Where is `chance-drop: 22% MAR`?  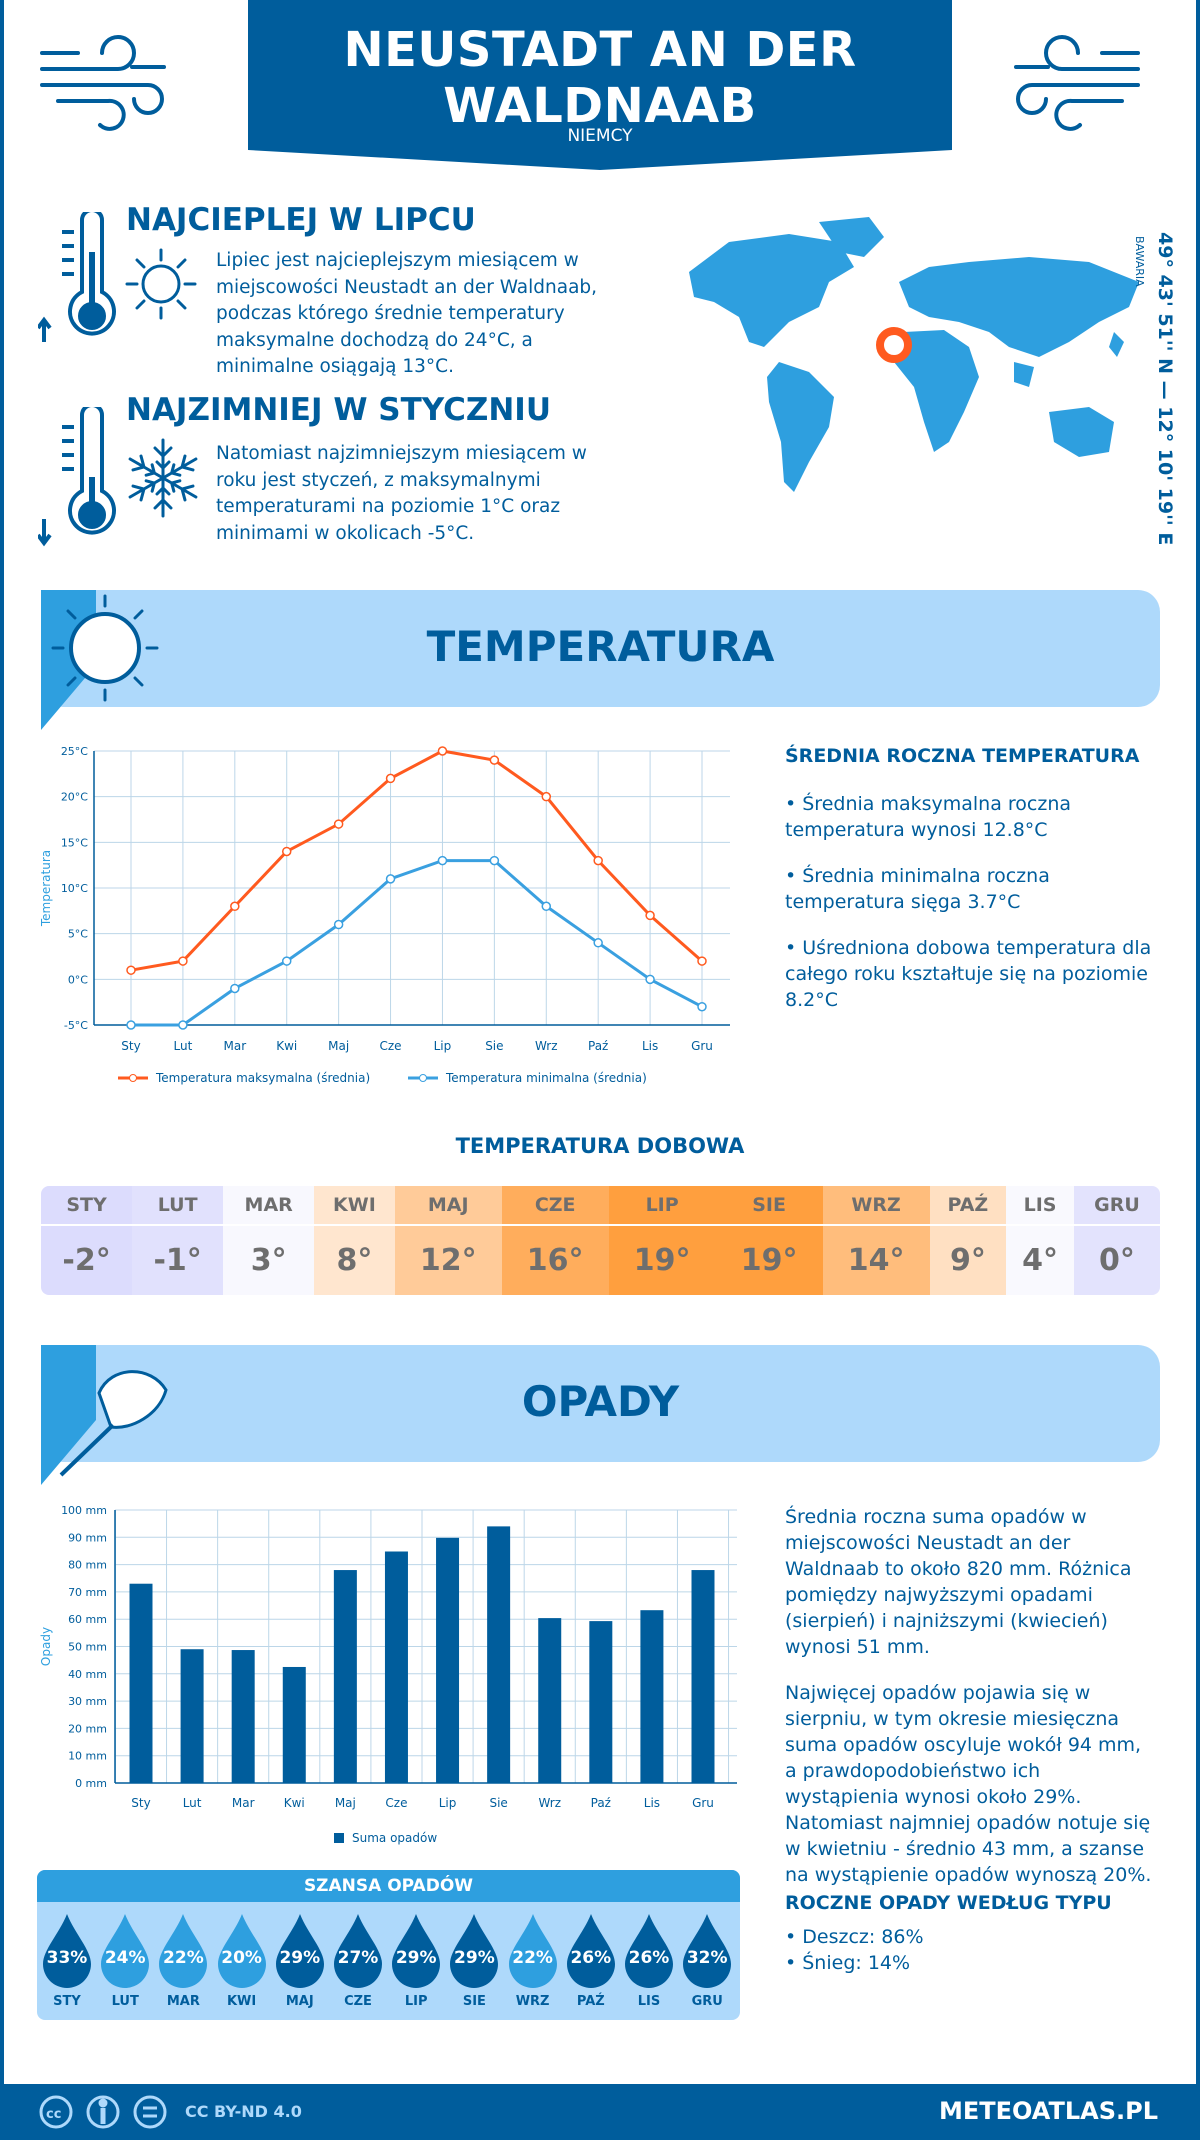
chance-drop: 22% MAR is located at coordinates (183, 1960).